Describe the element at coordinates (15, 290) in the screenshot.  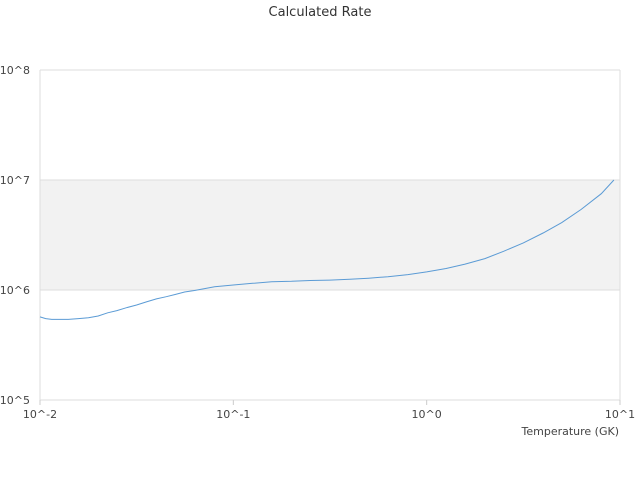
I see `y-tick-label: 10^6` at that location.